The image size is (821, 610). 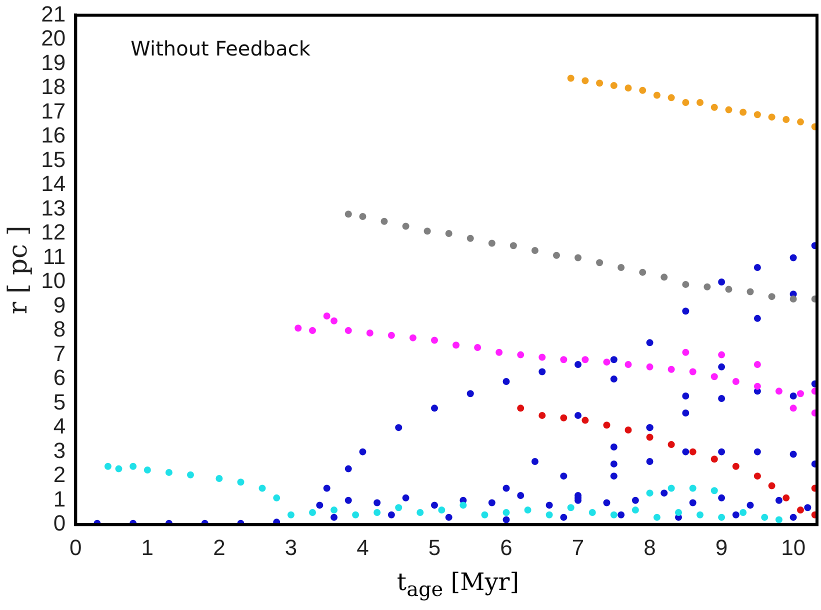 I want to click on y-tick-label: 13, so click(x=53, y=207).